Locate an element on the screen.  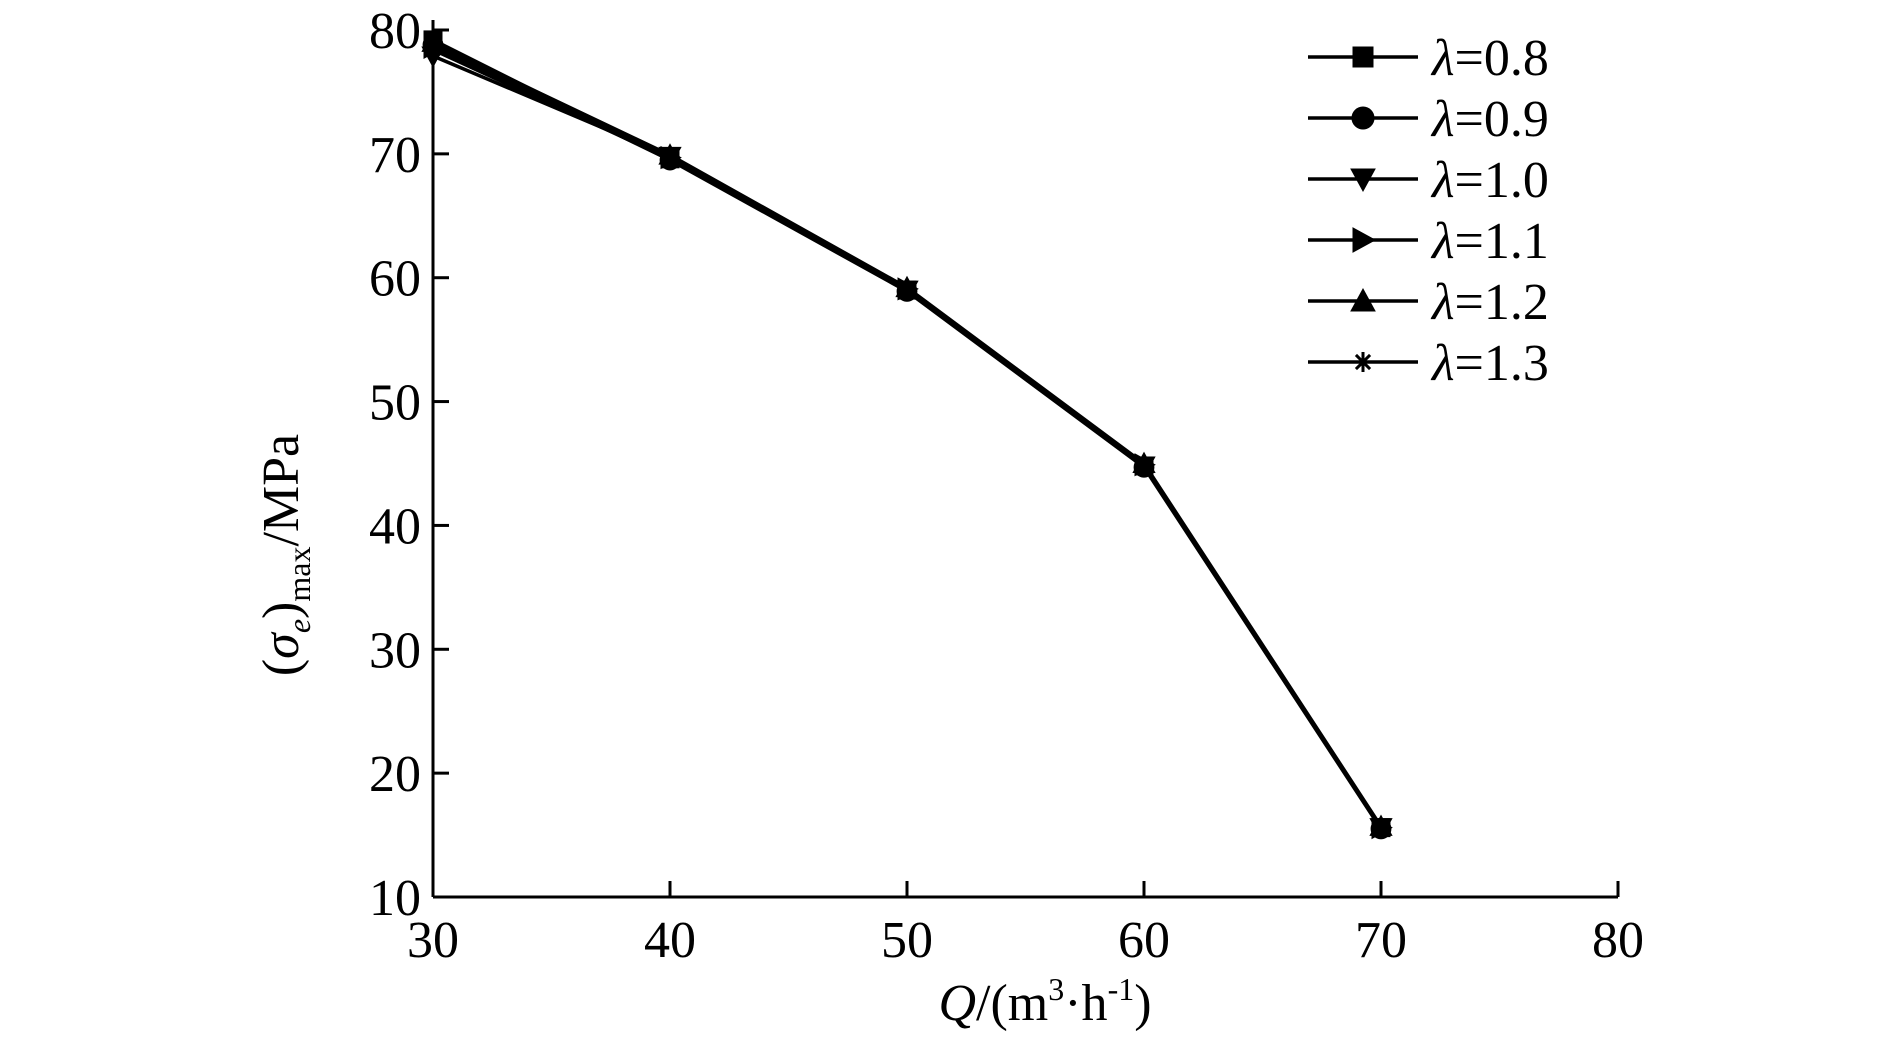
legend-item: λ=1.1 is located at coordinates (1428, 241).